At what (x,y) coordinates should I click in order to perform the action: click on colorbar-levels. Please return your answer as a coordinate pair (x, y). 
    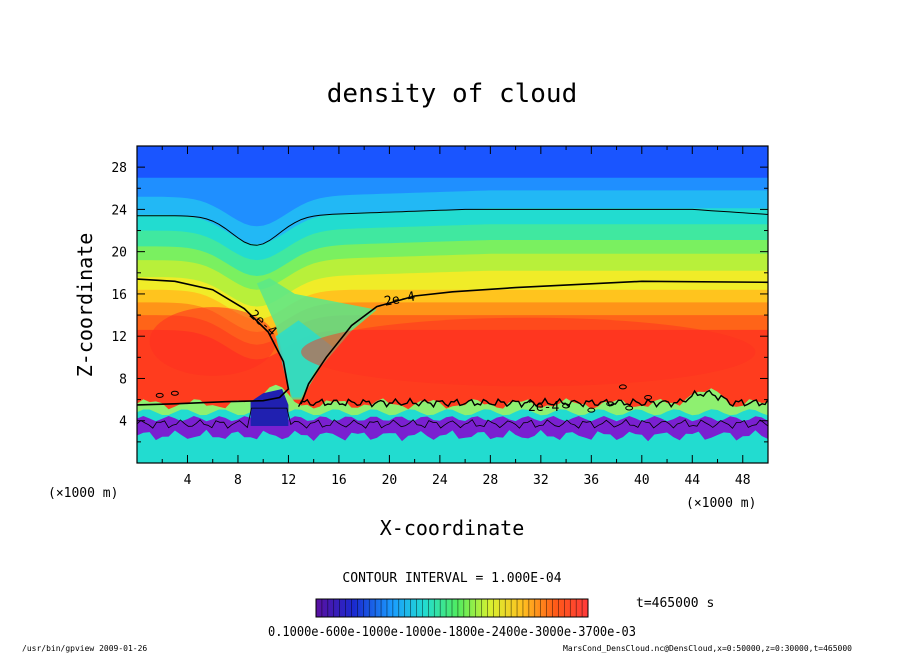
    Looking at the image, I should click on (452, 608).